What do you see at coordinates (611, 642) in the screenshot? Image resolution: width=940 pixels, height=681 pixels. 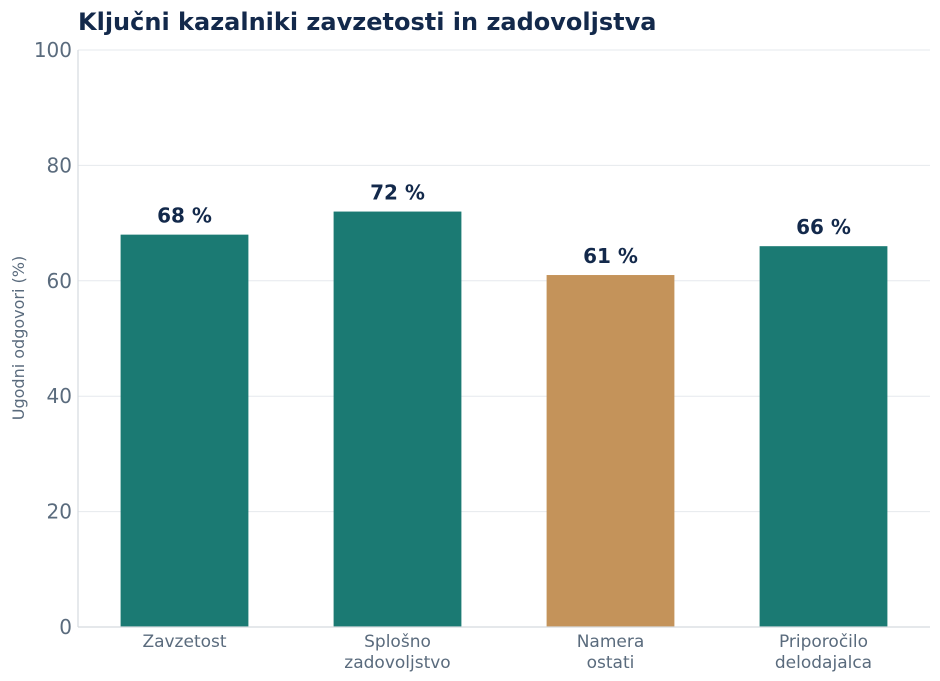 I see `x-tick-label: Namera` at bounding box center [611, 642].